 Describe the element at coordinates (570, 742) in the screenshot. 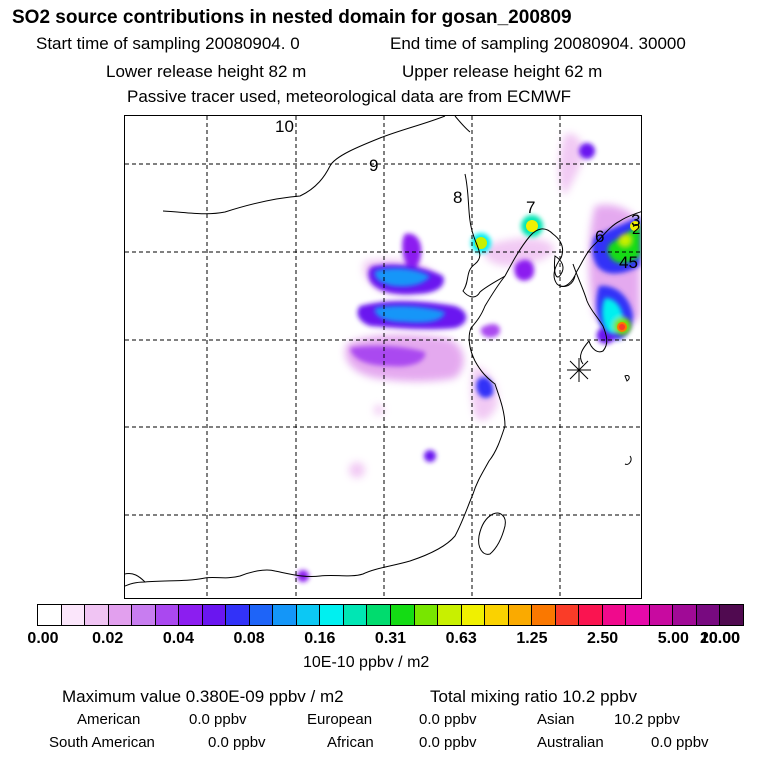

I see `region-australian-name: Australian` at that location.